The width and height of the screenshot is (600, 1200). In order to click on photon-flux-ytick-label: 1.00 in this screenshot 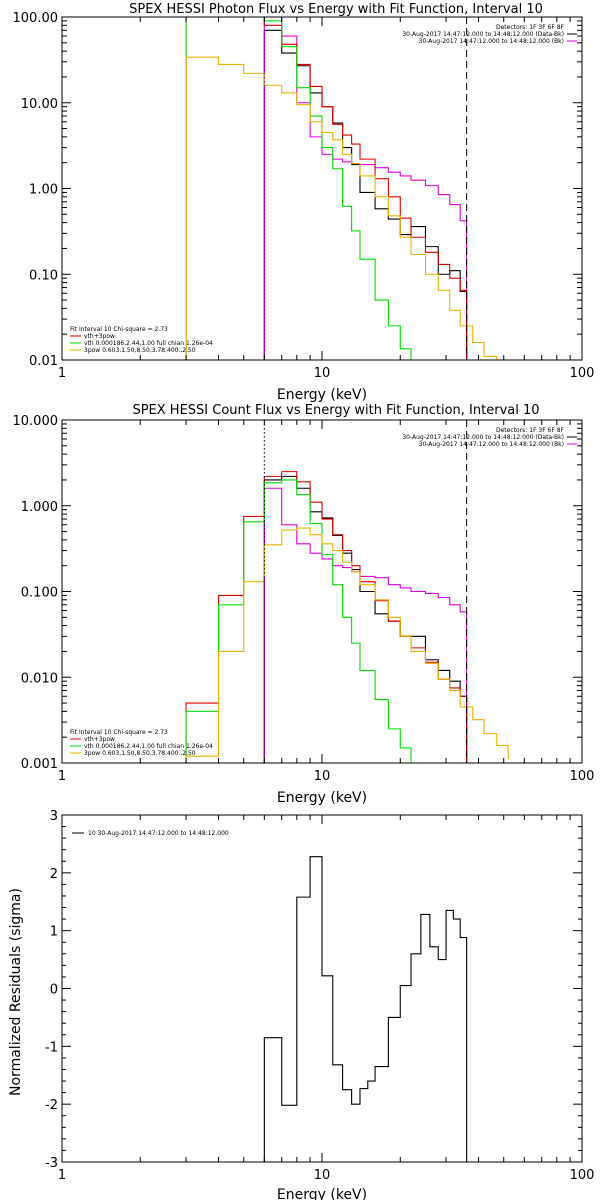, I will do `click(43, 190)`.